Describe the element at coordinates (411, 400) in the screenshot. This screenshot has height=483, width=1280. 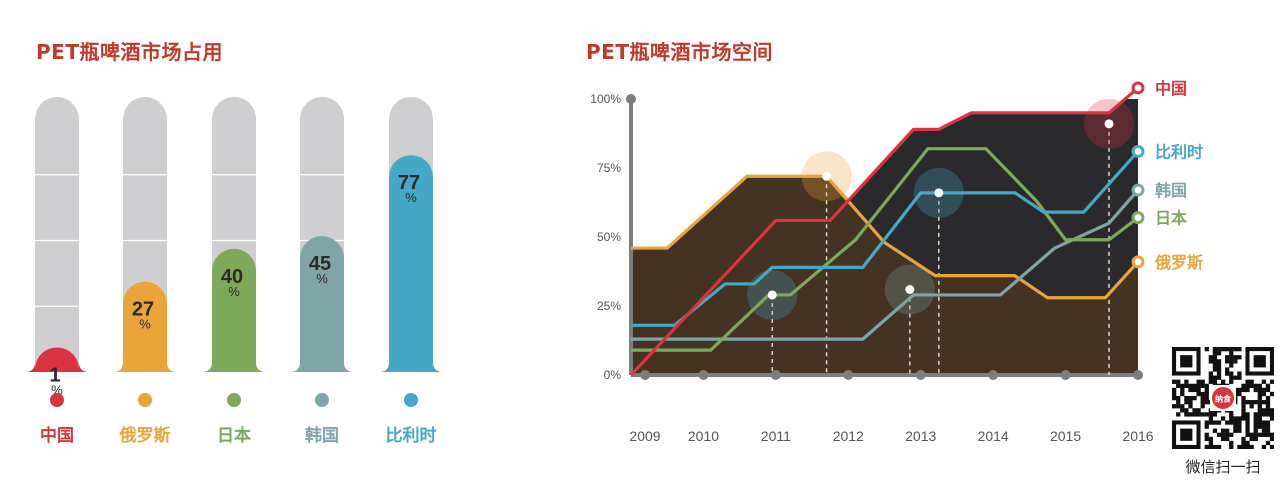
I see `legend-dot` at that location.